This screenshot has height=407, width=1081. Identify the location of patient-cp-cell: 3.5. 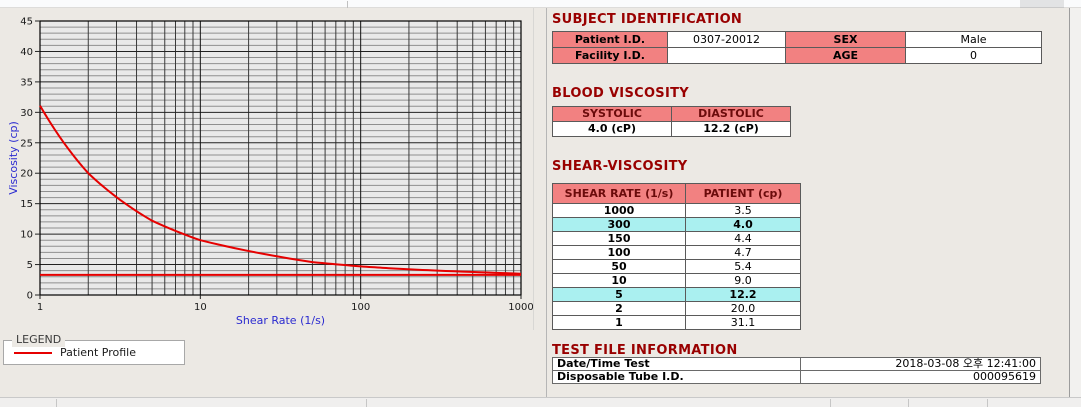
(743, 210).